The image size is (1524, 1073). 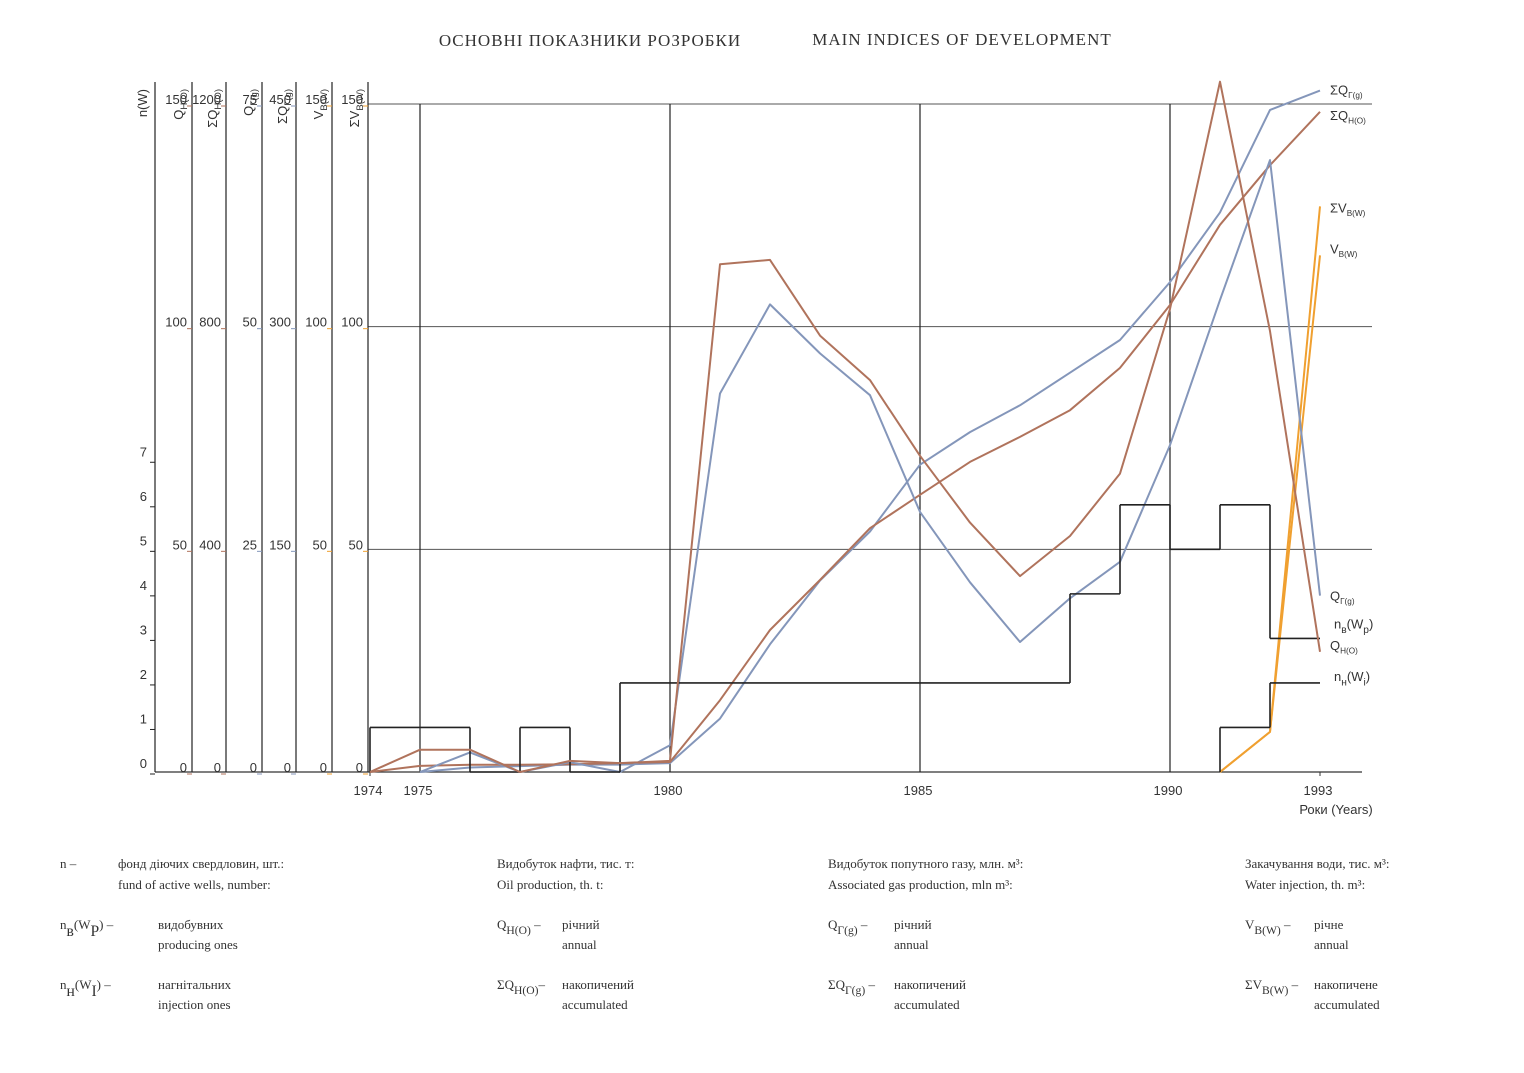 I want to click on legend-symbol: ΣQГ(g) –, so click(x=851, y=987).